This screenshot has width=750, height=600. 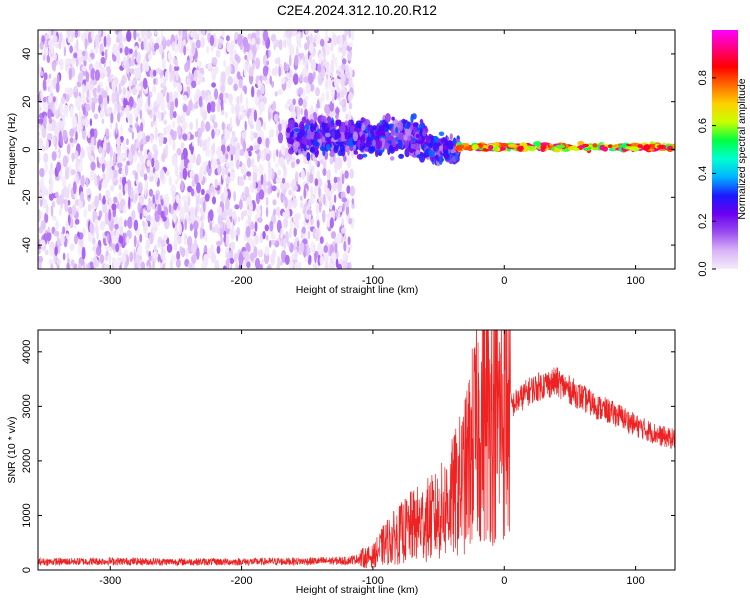 What do you see at coordinates (27, 461) in the screenshot?
I see `y-tick-label: 2000` at bounding box center [27, 461].